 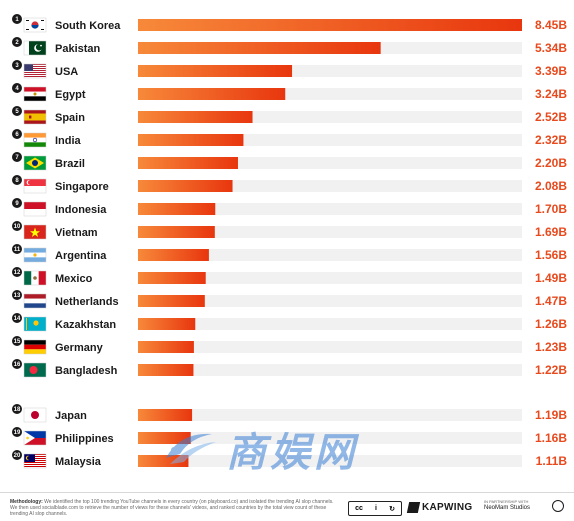 I want to click on chart-row: 18 Japan 1.19B, so click(x=289, y=413).